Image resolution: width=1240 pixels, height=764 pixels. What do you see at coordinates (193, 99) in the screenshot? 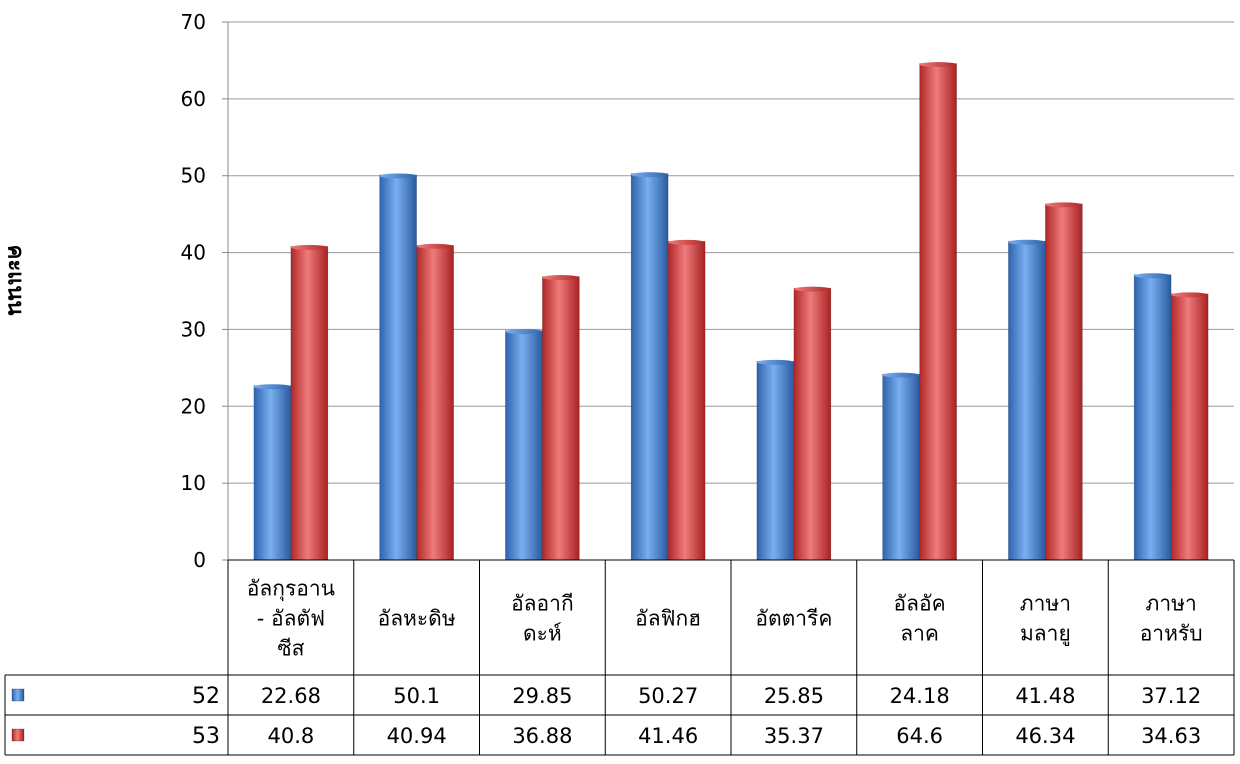
I see `y-tick-label: 60` at bounding box center [193, 99].